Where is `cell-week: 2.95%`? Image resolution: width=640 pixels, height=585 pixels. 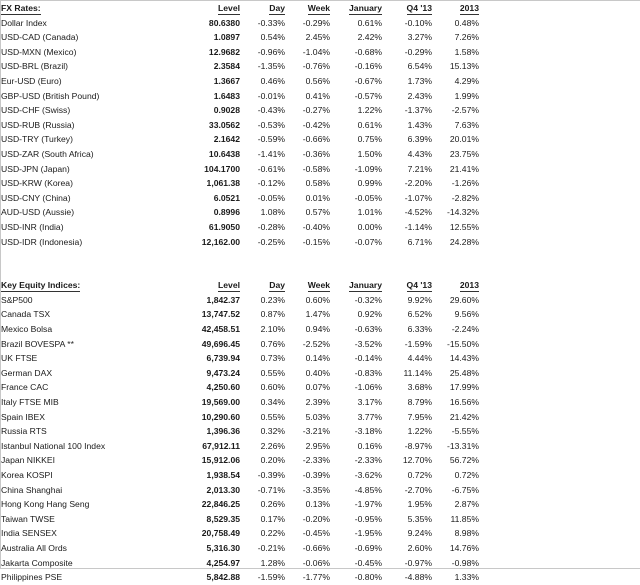
cell-week: 2.95% is located at coordinates (317, 445).